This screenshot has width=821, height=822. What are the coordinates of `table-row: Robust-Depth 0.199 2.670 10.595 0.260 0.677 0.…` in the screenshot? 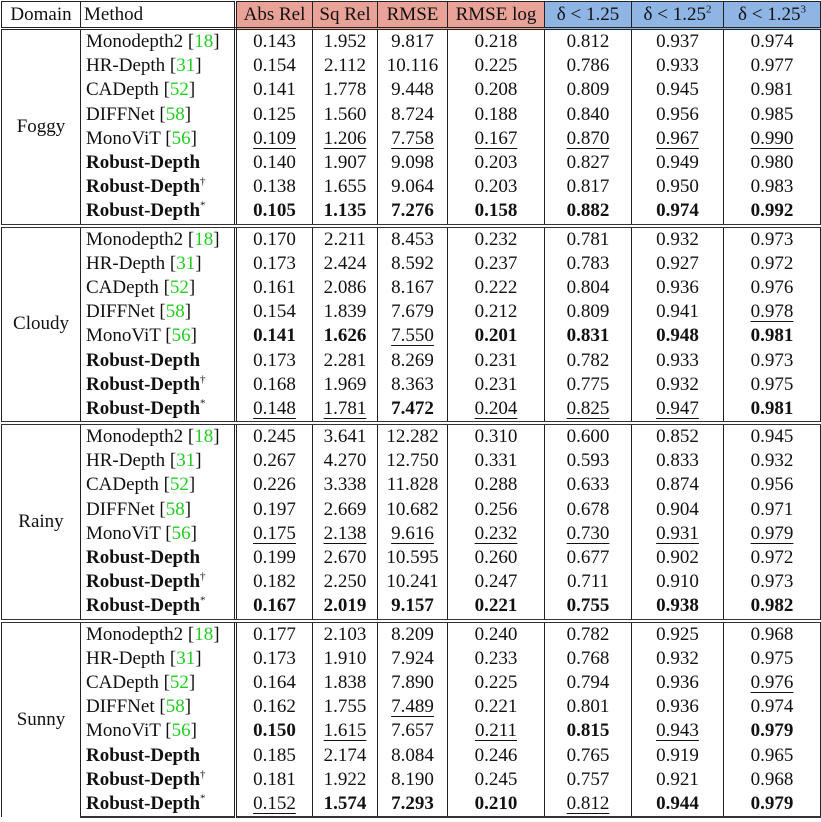 It's located at (411, 558).